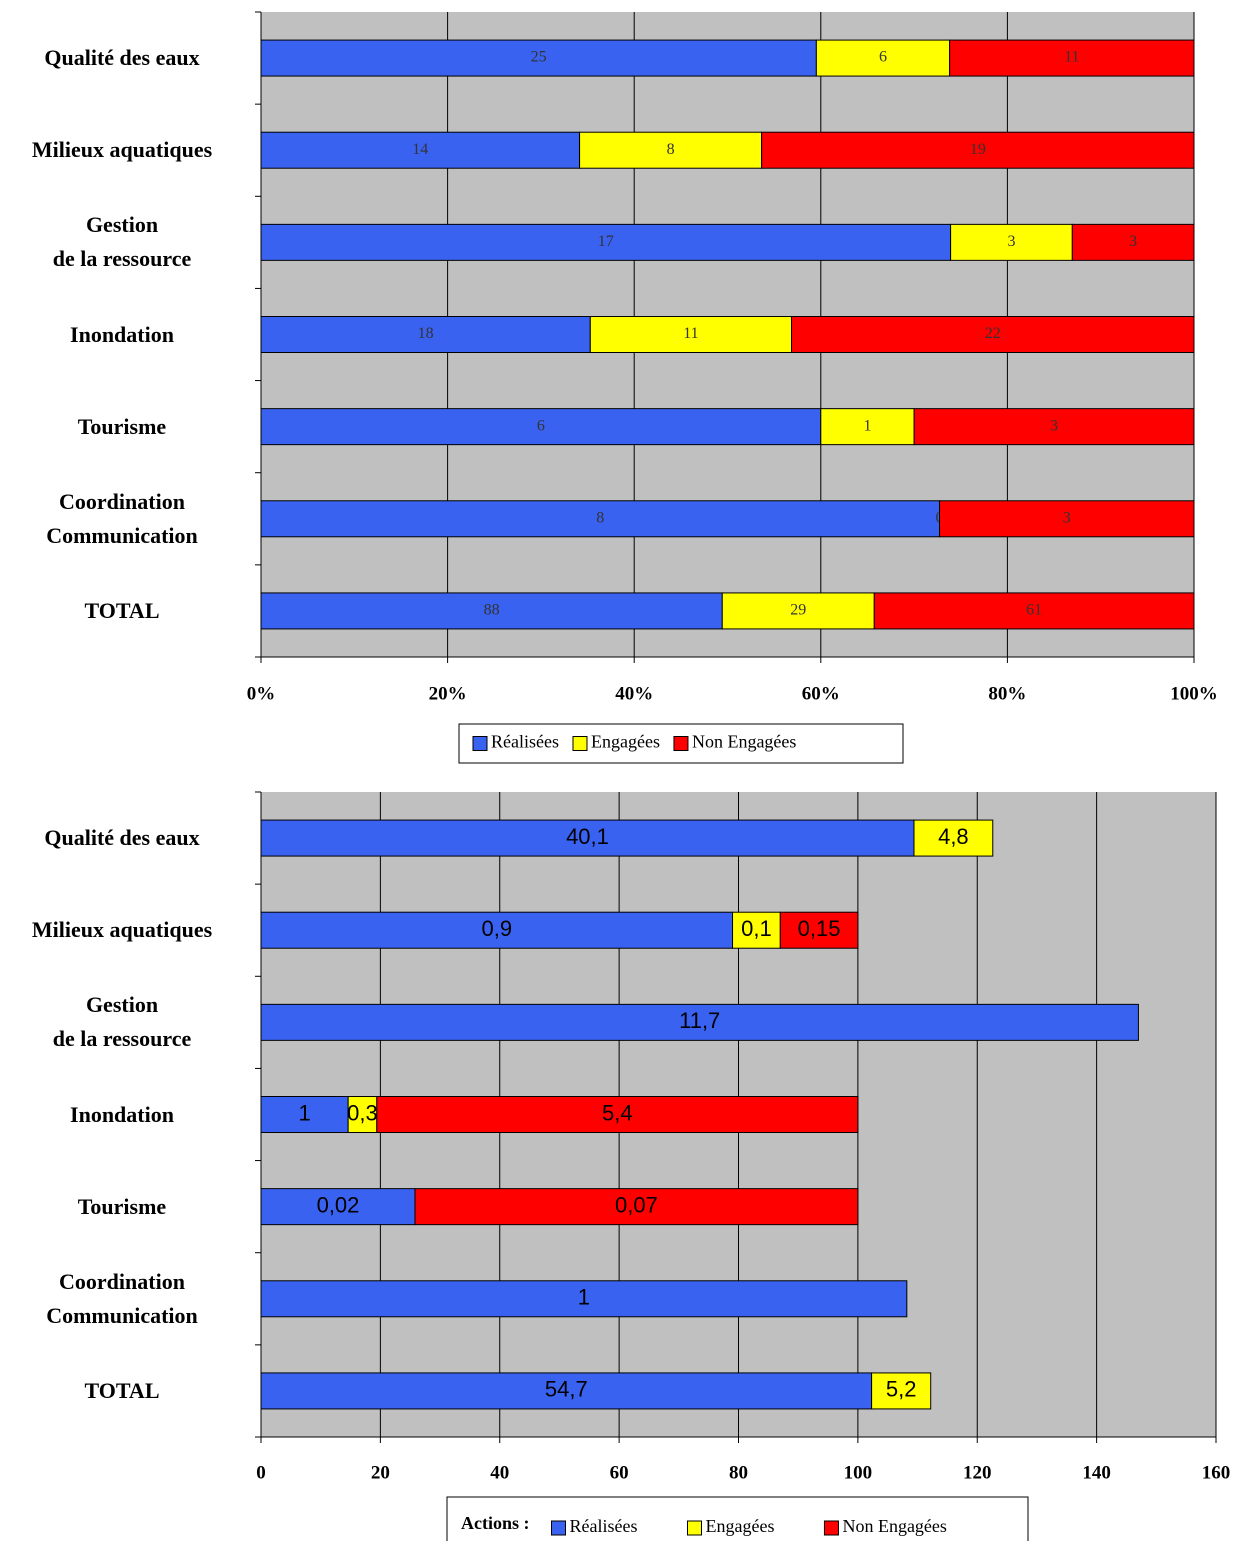  Describe the element at coordinates (496, 928) in the screenshot. I see `data-label: 0,9` at that location.